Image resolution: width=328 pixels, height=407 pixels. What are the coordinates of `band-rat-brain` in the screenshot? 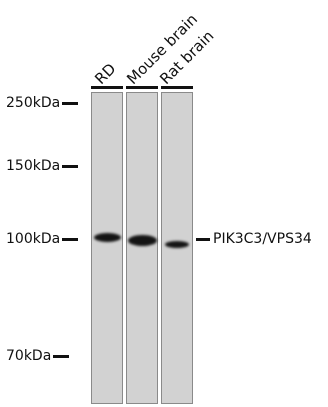 It's located at (177, 244).